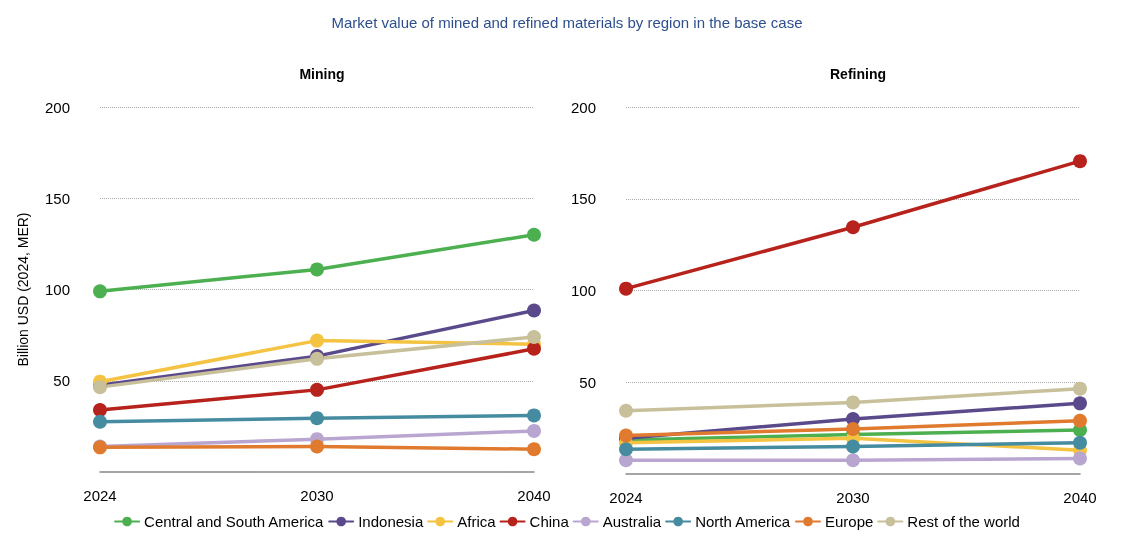 The image size is (1134, 538). Describe the element at coordinates (322, 74) in the screenshot. I see `chart-subtitle: Mining` at that location.